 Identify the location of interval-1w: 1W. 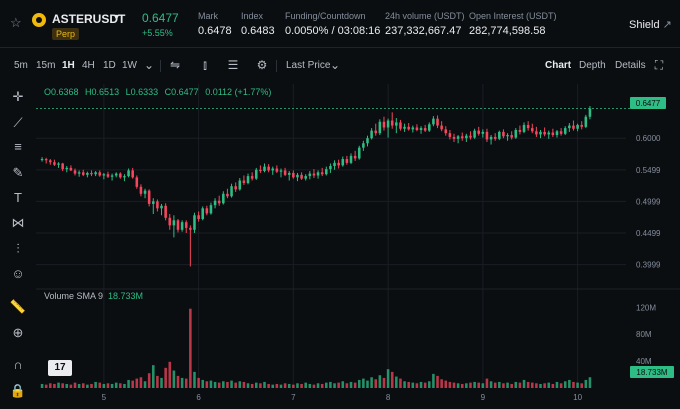
(129, 65).